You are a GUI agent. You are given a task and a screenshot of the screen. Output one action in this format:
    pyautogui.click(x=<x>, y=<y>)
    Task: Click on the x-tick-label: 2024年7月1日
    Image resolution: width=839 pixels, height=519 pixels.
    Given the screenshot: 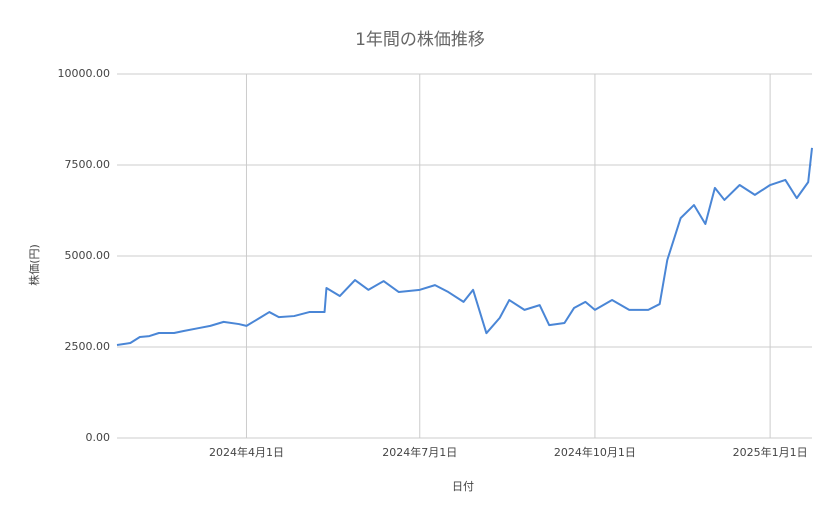 What is the action you would take?
    pyautogui.click(x=419, y=452)
    